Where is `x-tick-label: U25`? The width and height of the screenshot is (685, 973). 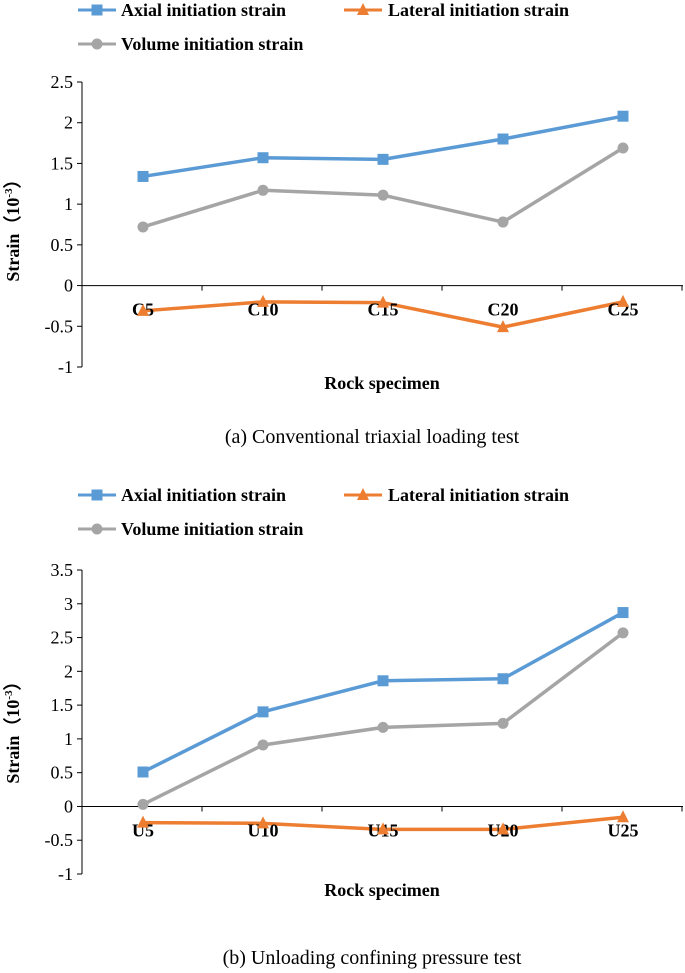
x-tick-label: U25 is located at coordinates (623, 830).